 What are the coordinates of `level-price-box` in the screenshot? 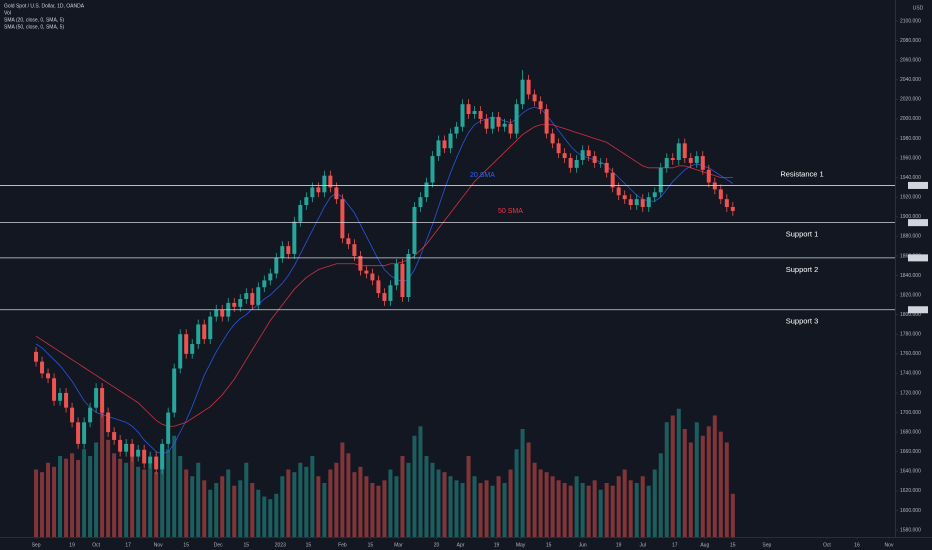 It's located at (918, 185).